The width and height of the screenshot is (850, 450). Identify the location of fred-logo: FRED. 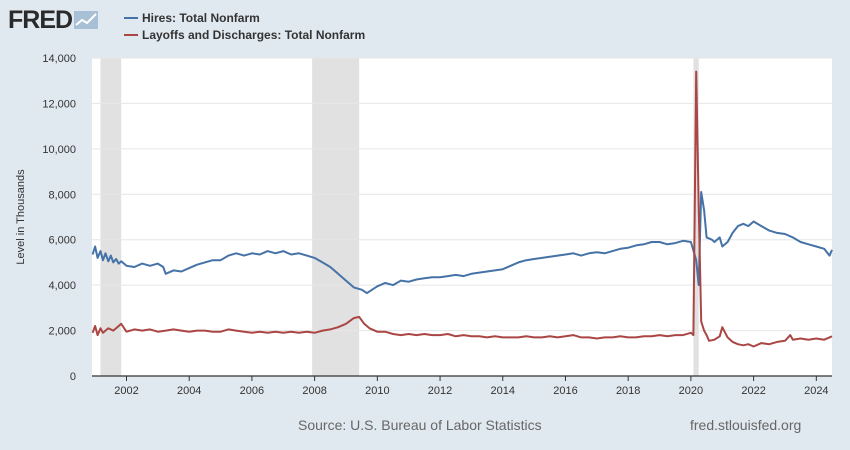
(53, 19).